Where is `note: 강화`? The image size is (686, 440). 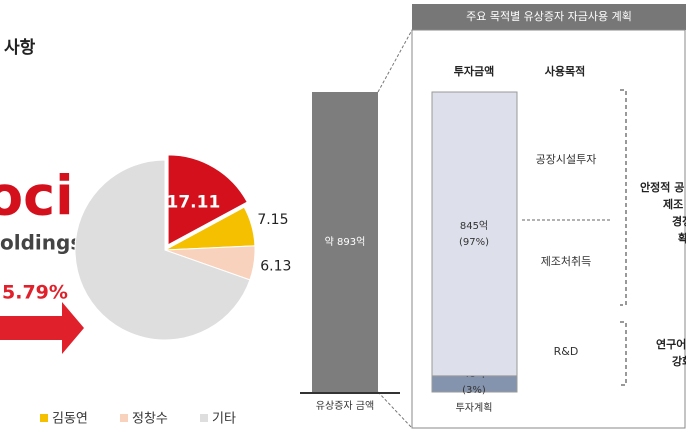 note: 강화 is located at coordinates (679, 361).